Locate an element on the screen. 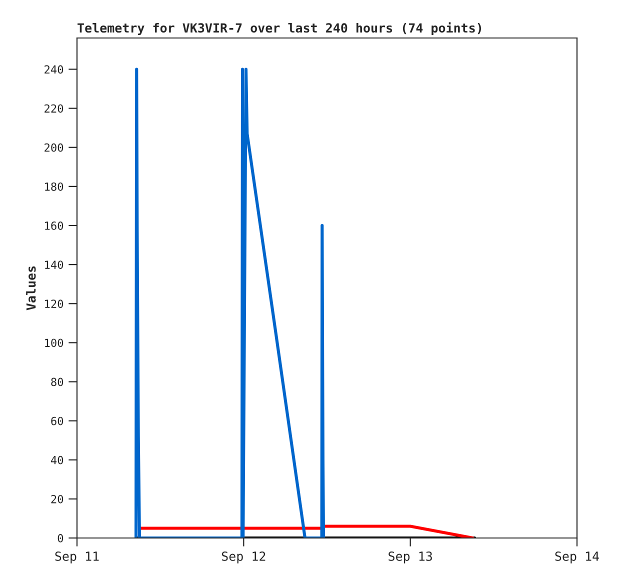 The width and height of the screenshot is (618, 579). y-tick-label: 120 is located at coordinates (54, 304).